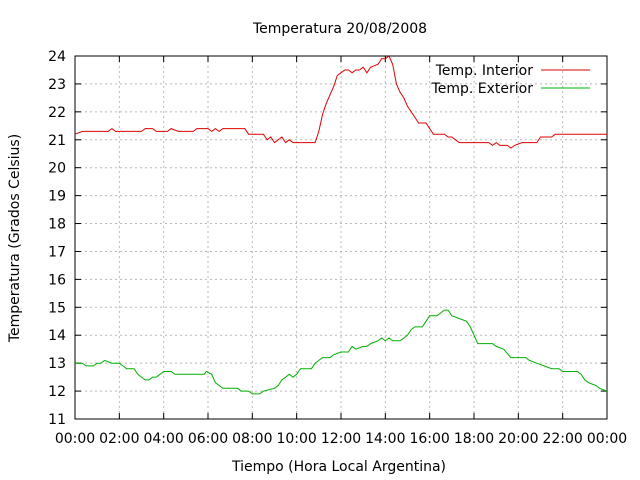 The height and width of the screenshot is (480, 640). Describe the element at coordinates (510, 80) in the screenshot. I see `legend: Temp. Interior Temp. Exterior` at that location.